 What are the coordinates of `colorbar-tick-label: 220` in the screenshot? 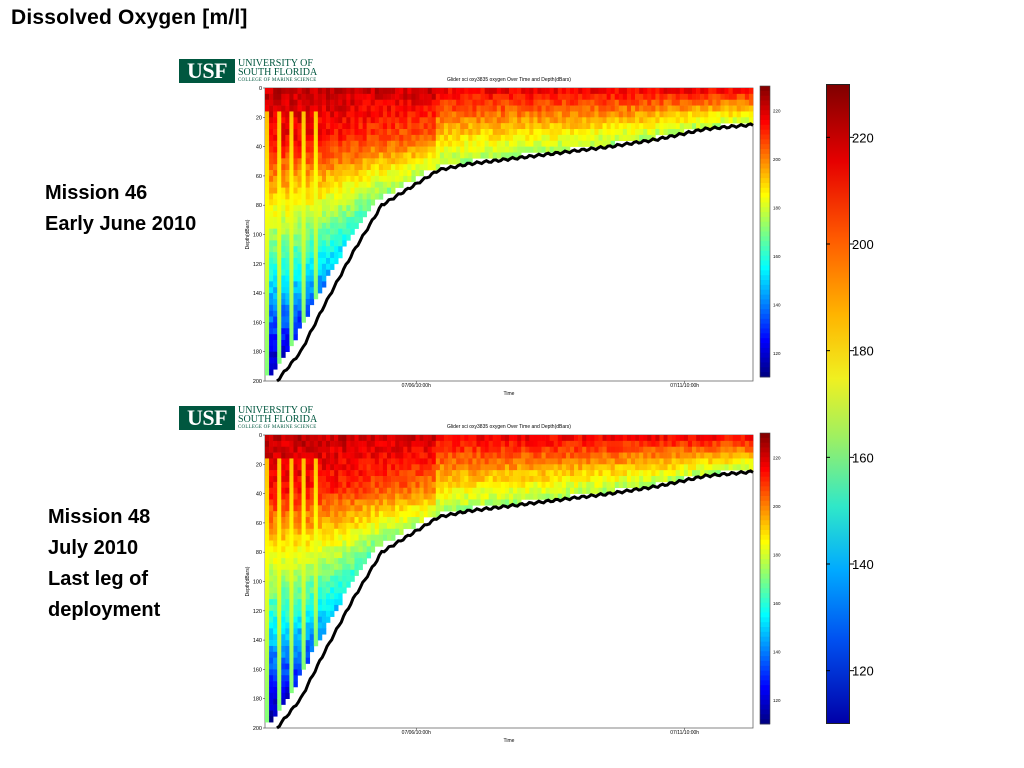 It's located at (777, 110).